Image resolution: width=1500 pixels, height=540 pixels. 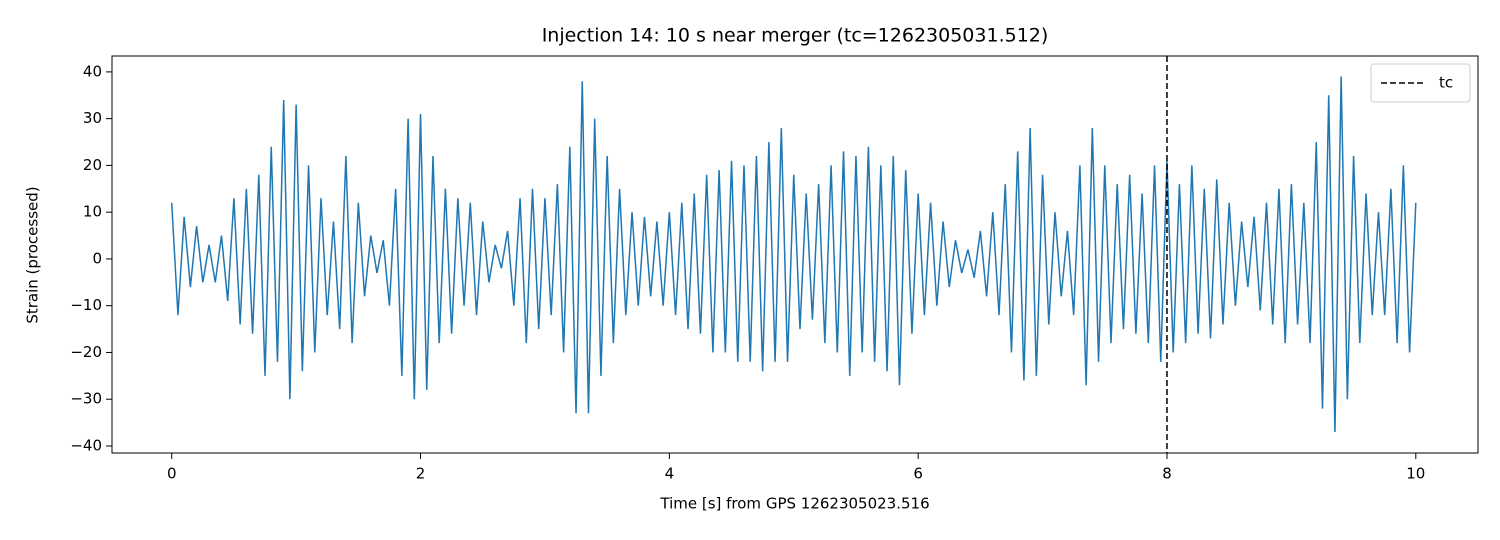 I want to click on y-axis-label: Strain (processed), so click(x=33, y=254).